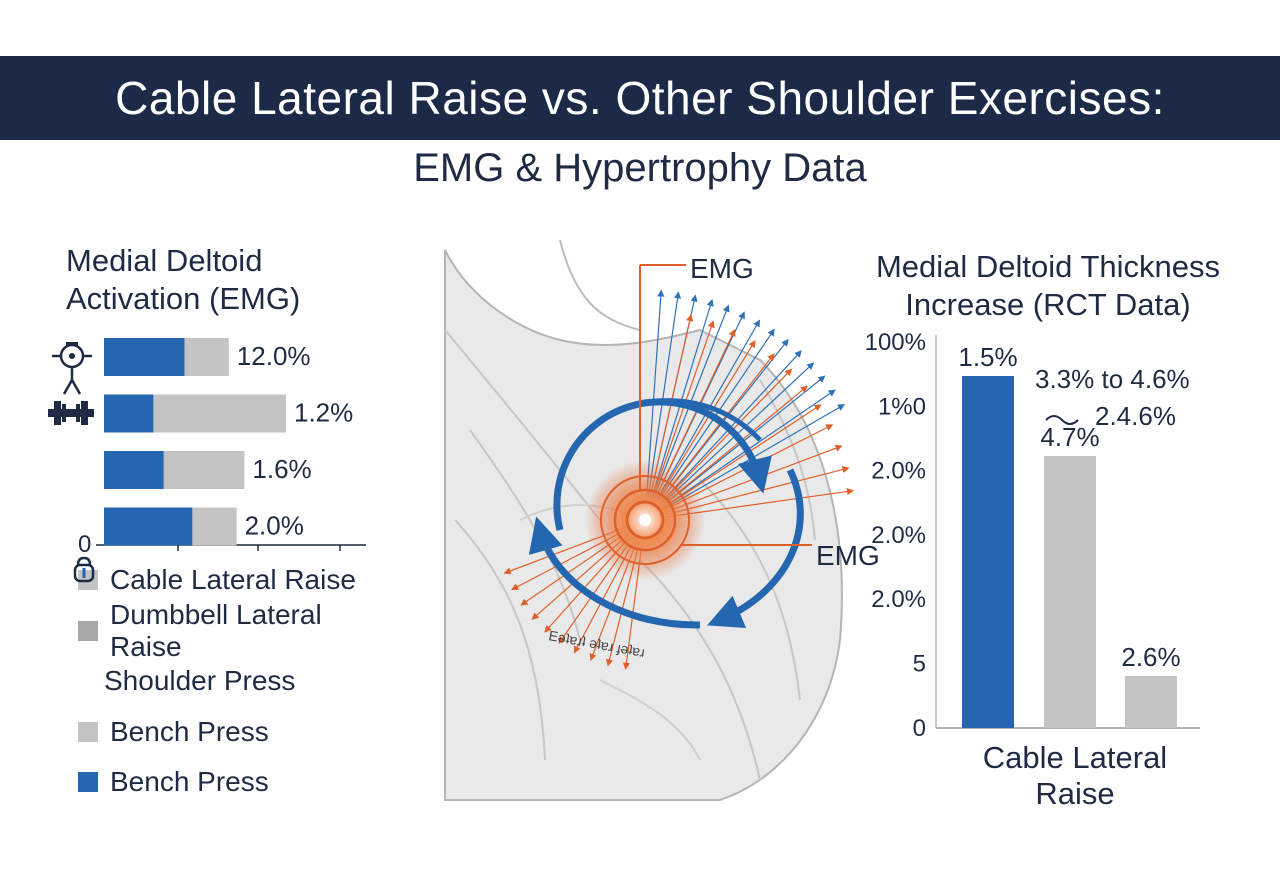 The height and width of the screenshot is (896, 1280). Describe the element at coordinates (200, 681) in the screenshot. I see `legend-label: Shoulder Press` at that location.